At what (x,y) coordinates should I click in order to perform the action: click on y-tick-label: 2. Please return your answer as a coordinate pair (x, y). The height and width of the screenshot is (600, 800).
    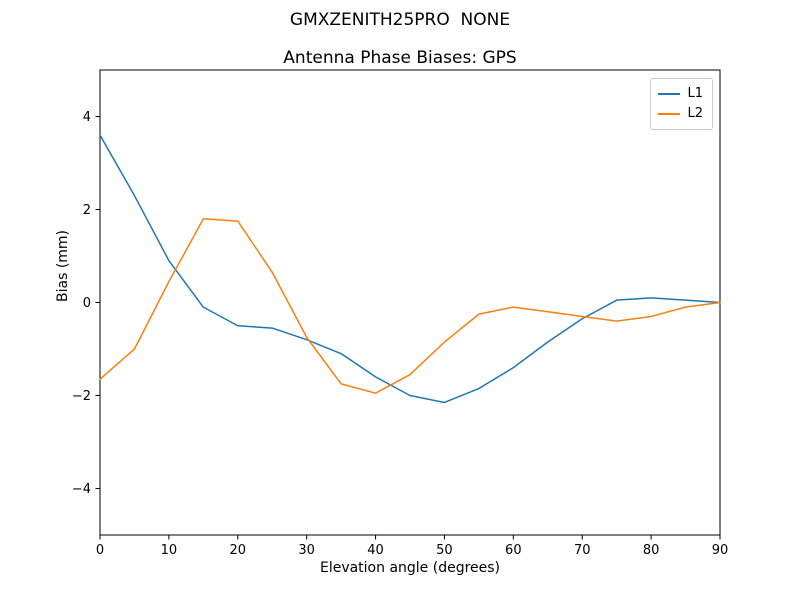
    Looking at the image, I should click on (87, 210).